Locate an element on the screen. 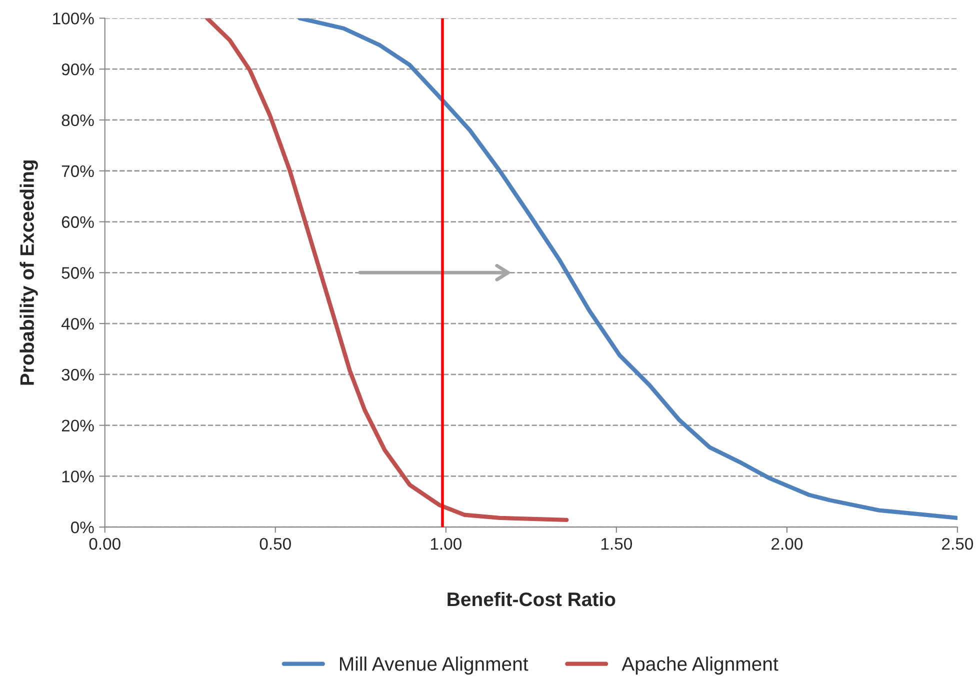 This screenshot has width=980, height=700. y-tick-label: 60% is located at coordinates (78, 222).